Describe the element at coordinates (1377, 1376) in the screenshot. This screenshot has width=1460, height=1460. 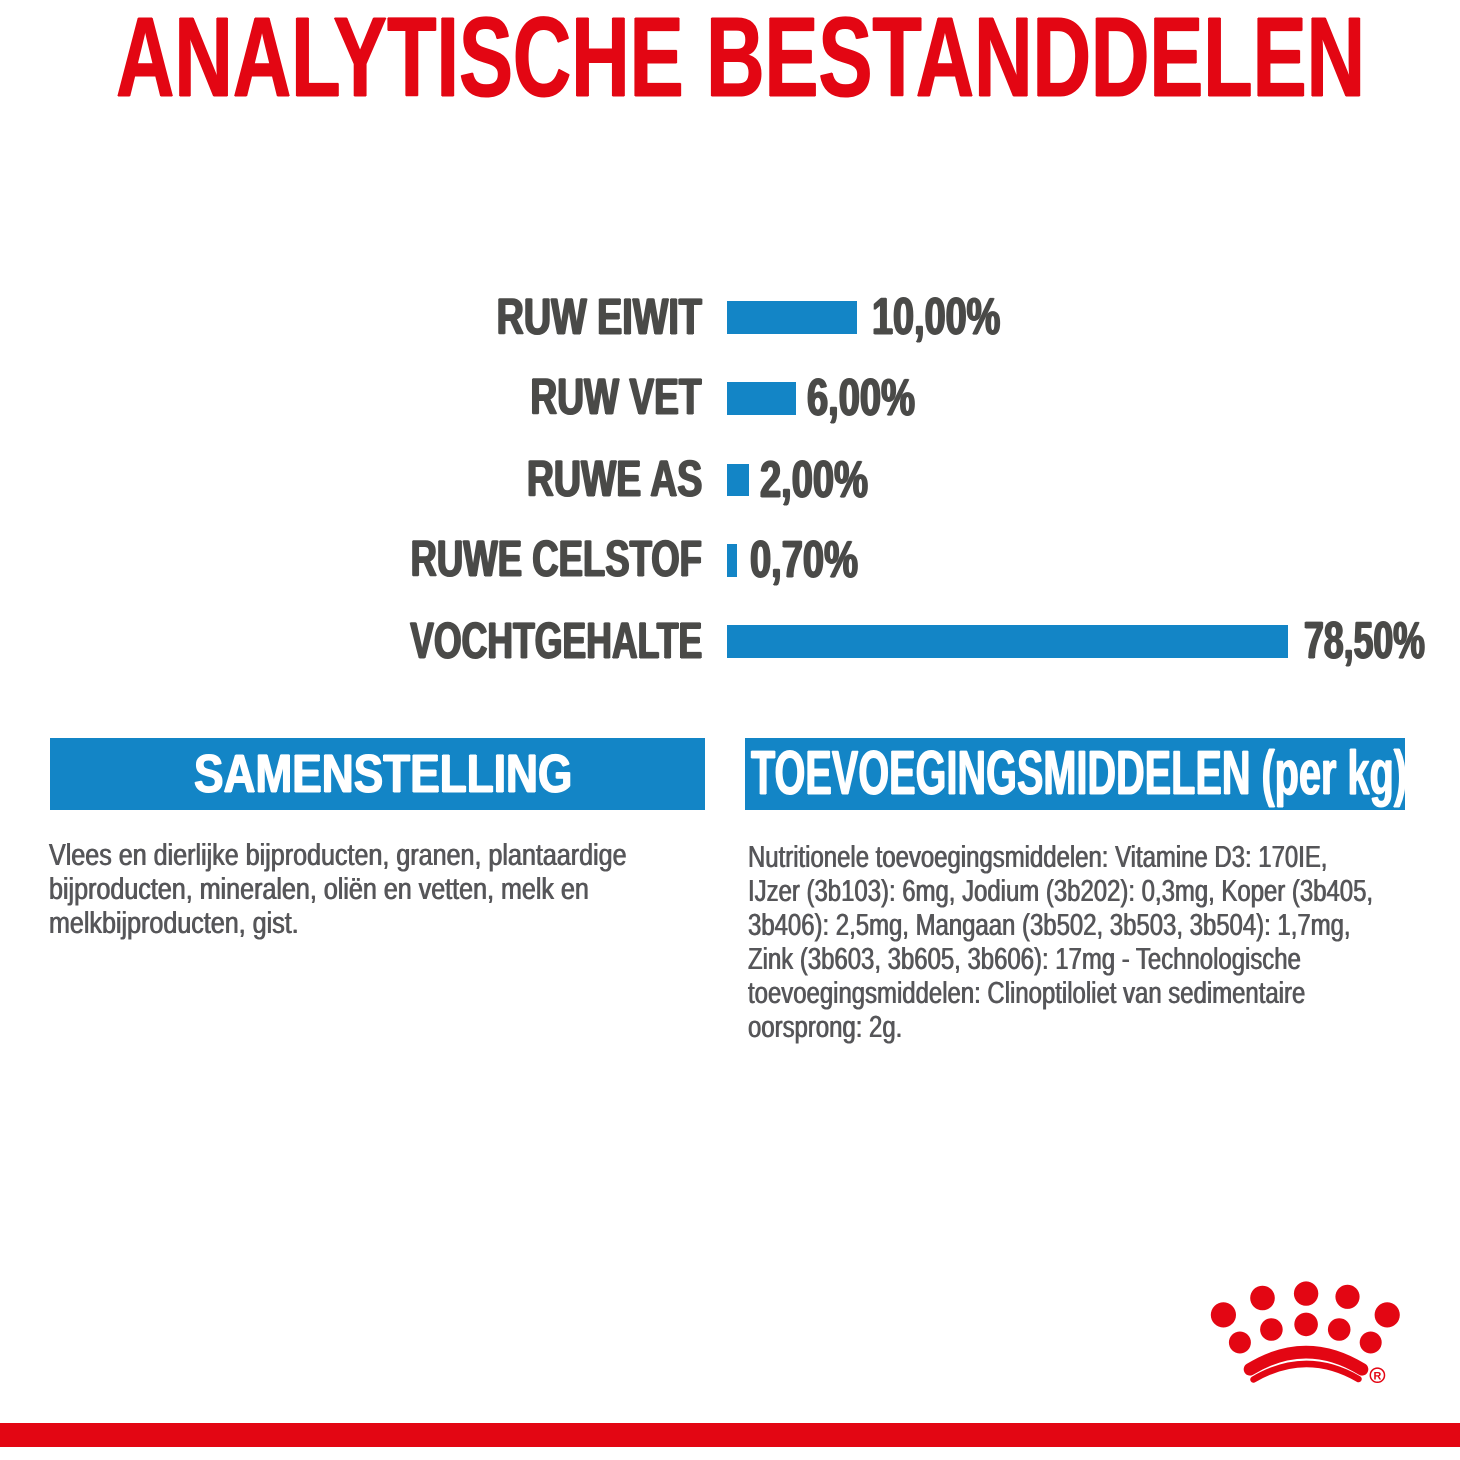
I see `svg-text: R` at that location.